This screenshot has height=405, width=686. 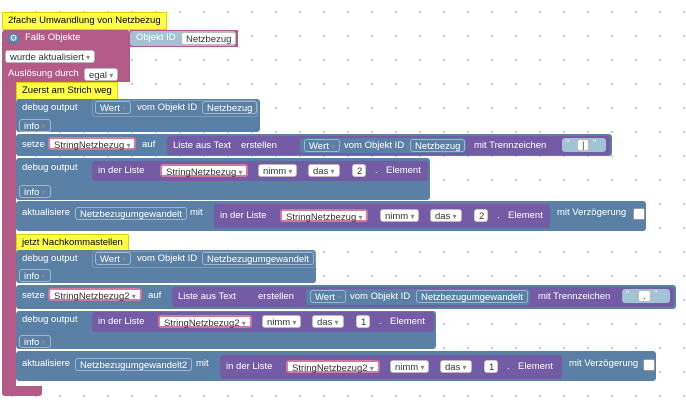 I want to click on update-2-mit-label: mit, so click(x=202, y=363).